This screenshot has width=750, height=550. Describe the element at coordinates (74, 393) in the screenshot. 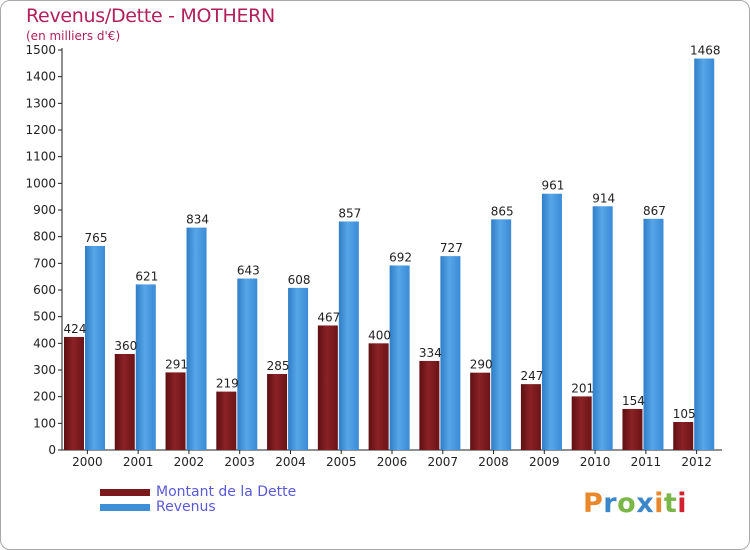

I see `bar-debt-2000` at that location.